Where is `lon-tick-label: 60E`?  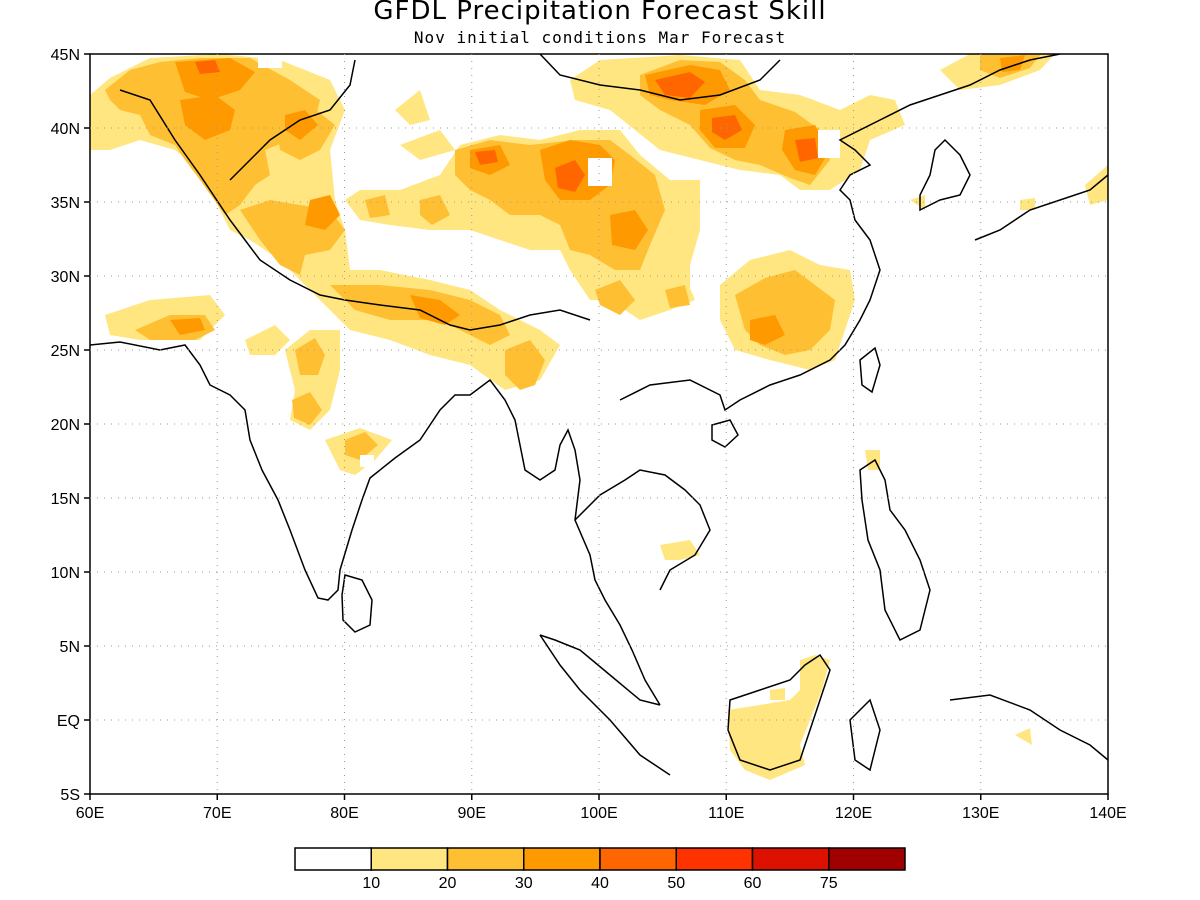 lon-tick-label: 60E is located at coordinates (90, 813).